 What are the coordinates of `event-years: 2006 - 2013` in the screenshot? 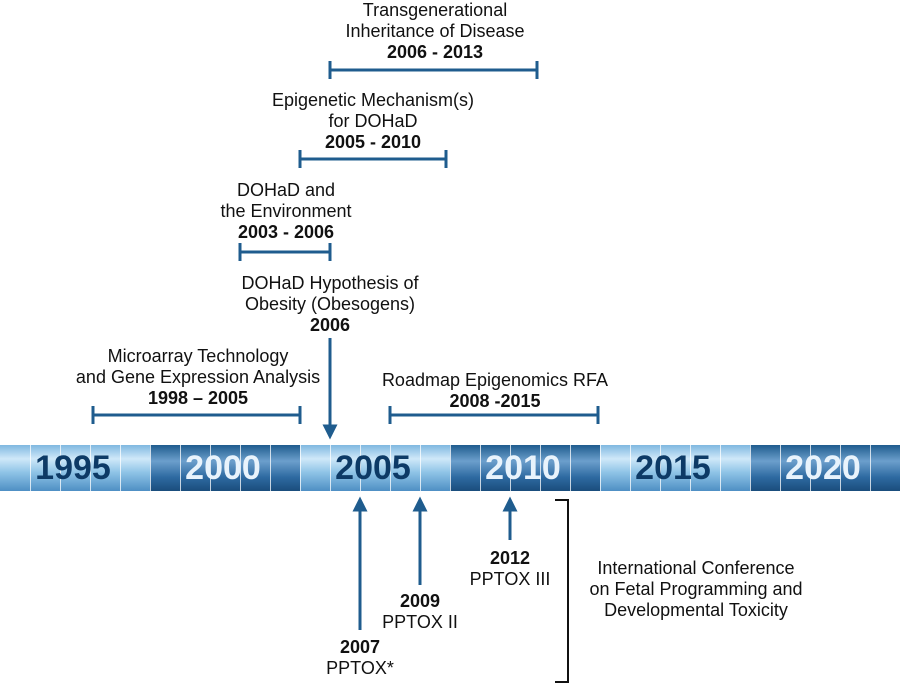 It's located at (435, 52).